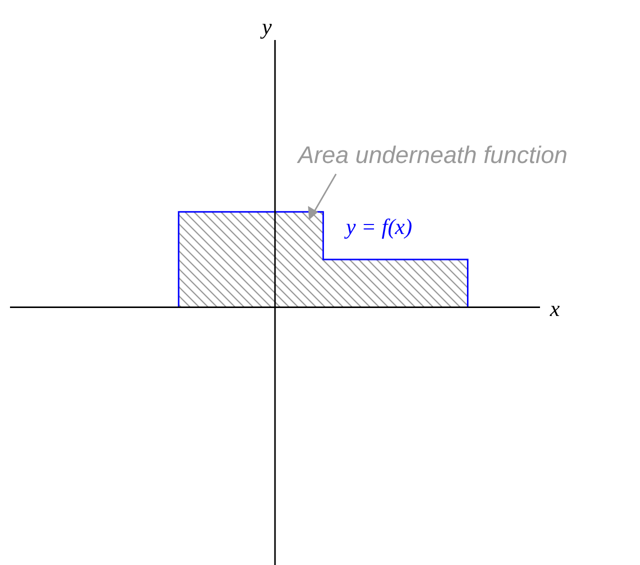 The height and width of the screenshot is (565, 640). Describe the element at coordinates (379, 227) in the screenshot. I see `series-label: y = f(x)` at that location.